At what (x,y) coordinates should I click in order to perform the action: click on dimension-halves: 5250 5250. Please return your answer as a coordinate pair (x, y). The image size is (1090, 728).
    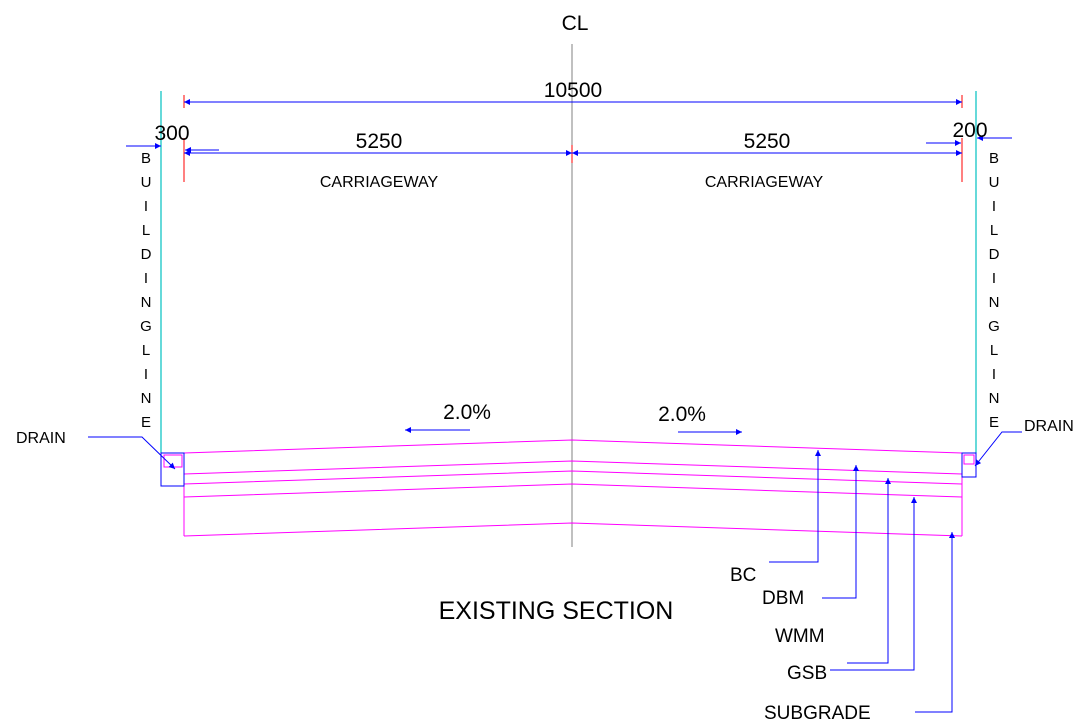
    Looking at the image, I should click on (573, 143).